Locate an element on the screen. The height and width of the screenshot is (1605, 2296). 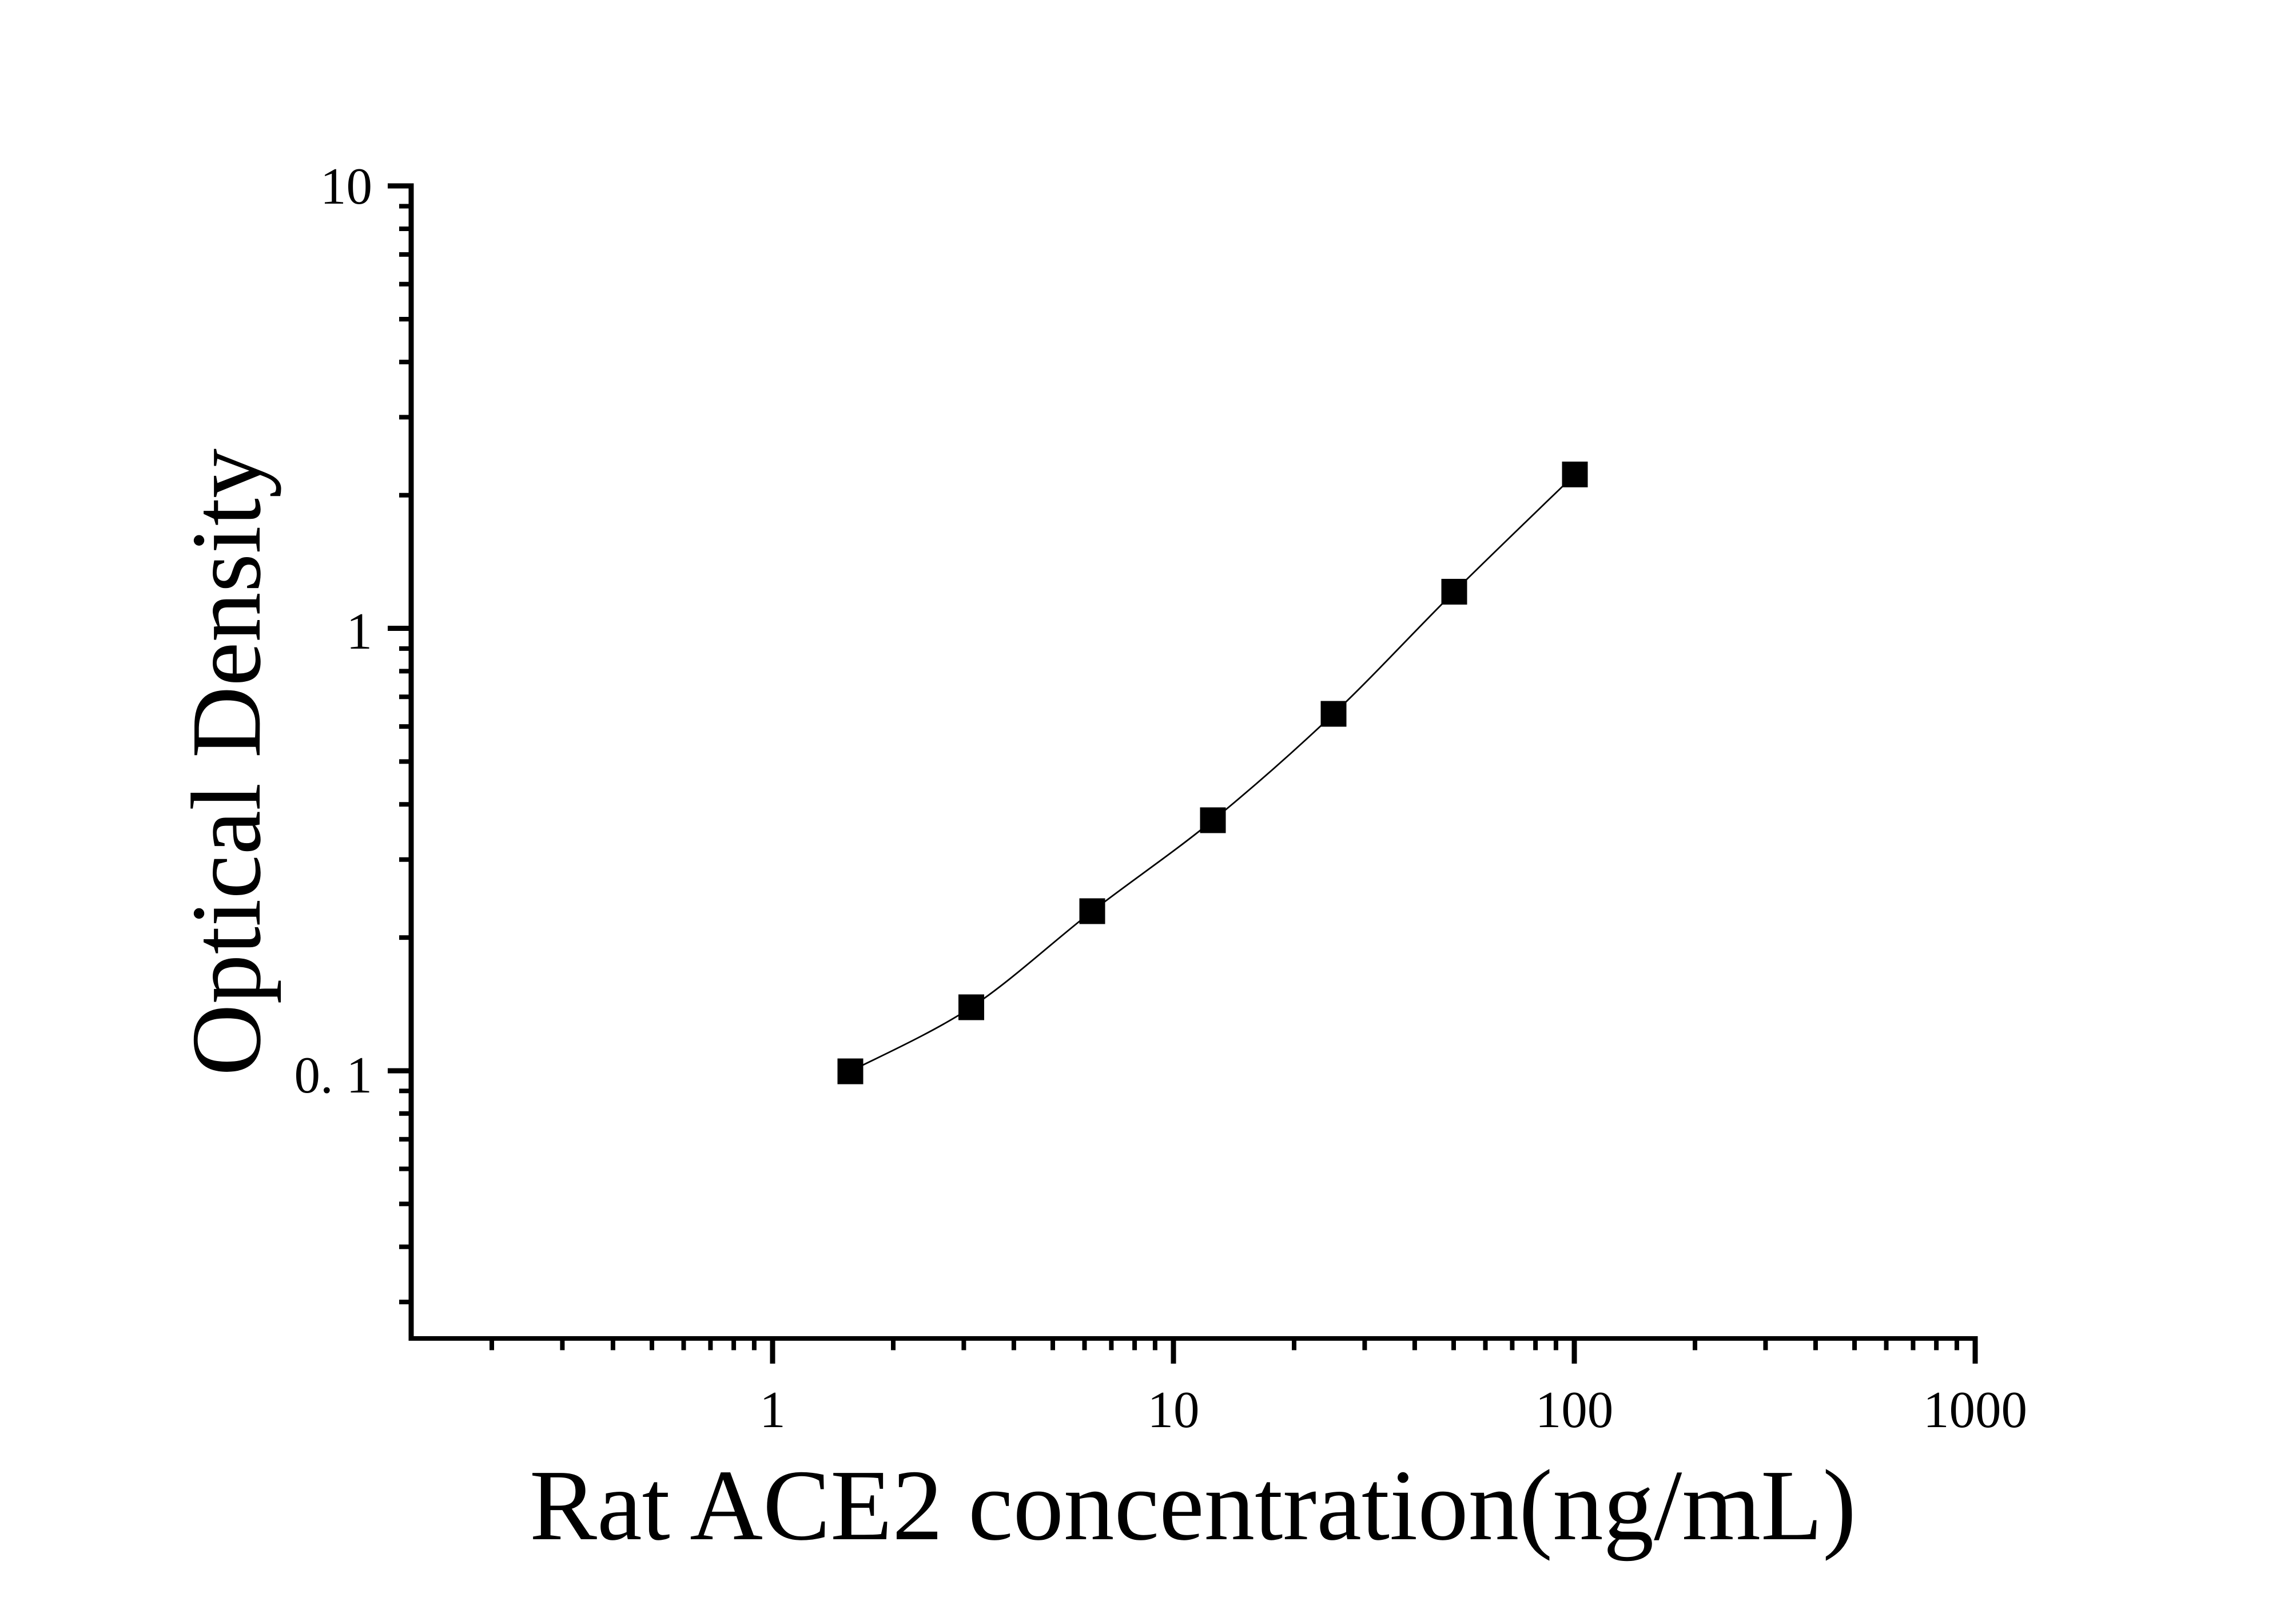
svg-text: 0. 1 is located at coordinates (334, 1075).